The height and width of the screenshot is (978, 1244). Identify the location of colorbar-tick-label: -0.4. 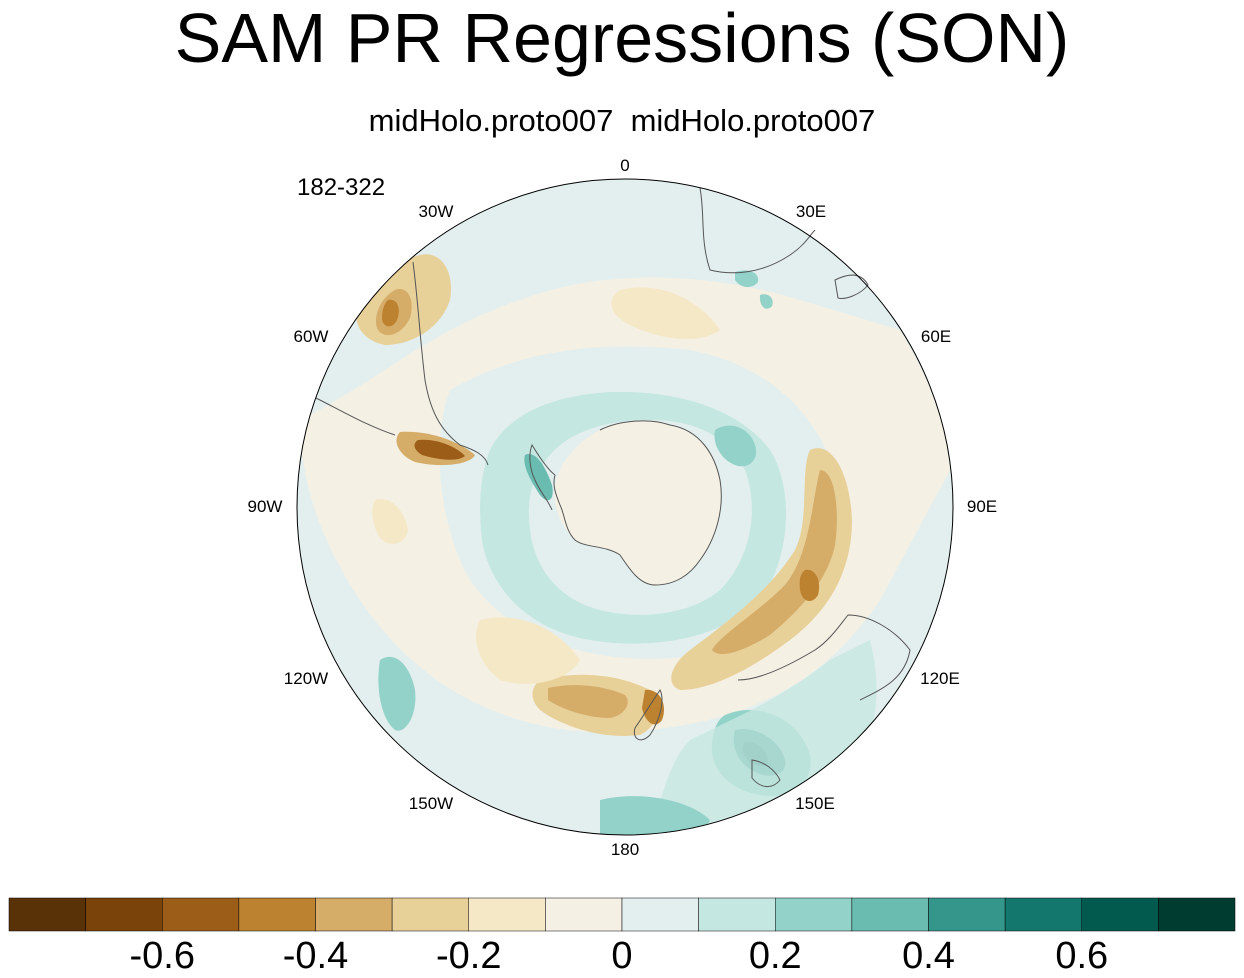
(315, 956).